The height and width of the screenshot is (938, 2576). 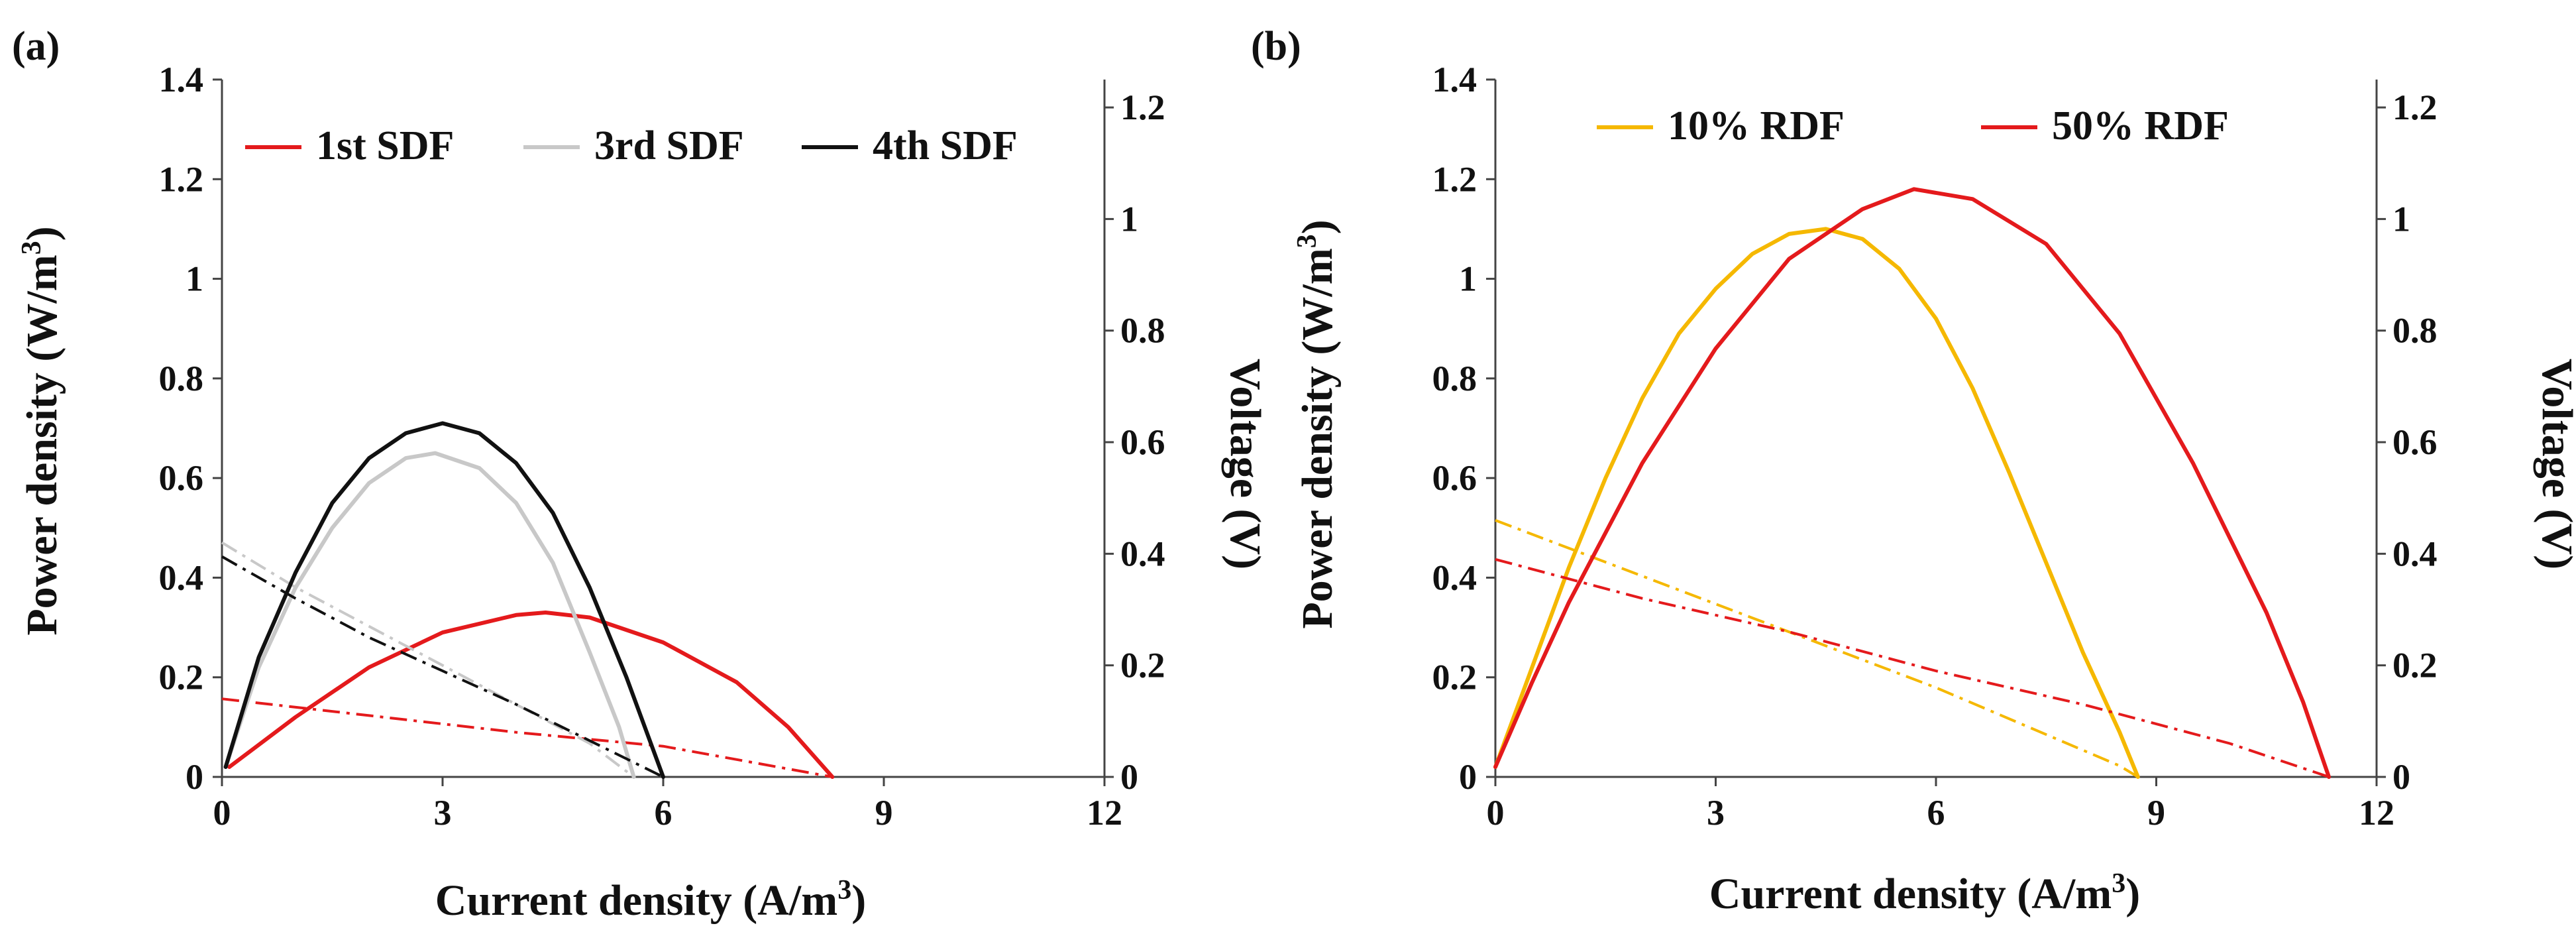 I want to click on power-curve-4th-sdf, so click(x=444, y=600).